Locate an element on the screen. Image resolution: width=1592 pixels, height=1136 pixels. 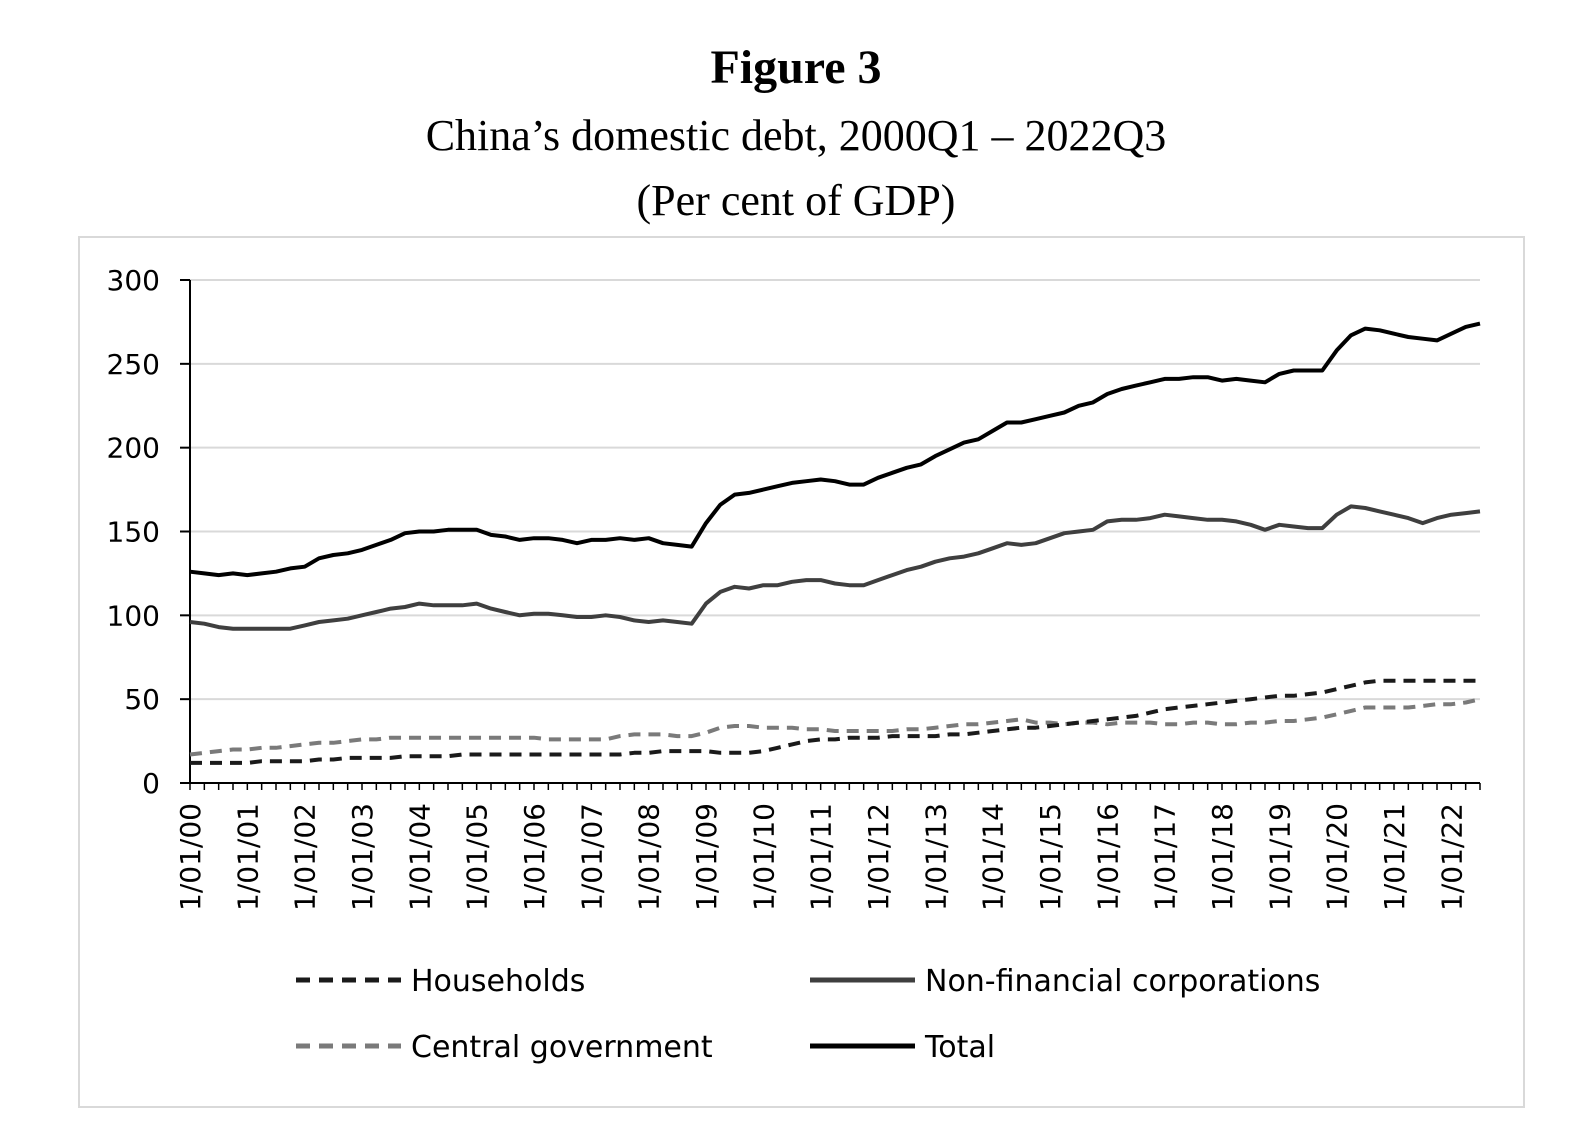
legend-label: Non-financial corporations is located at coordinates (1122, 981).